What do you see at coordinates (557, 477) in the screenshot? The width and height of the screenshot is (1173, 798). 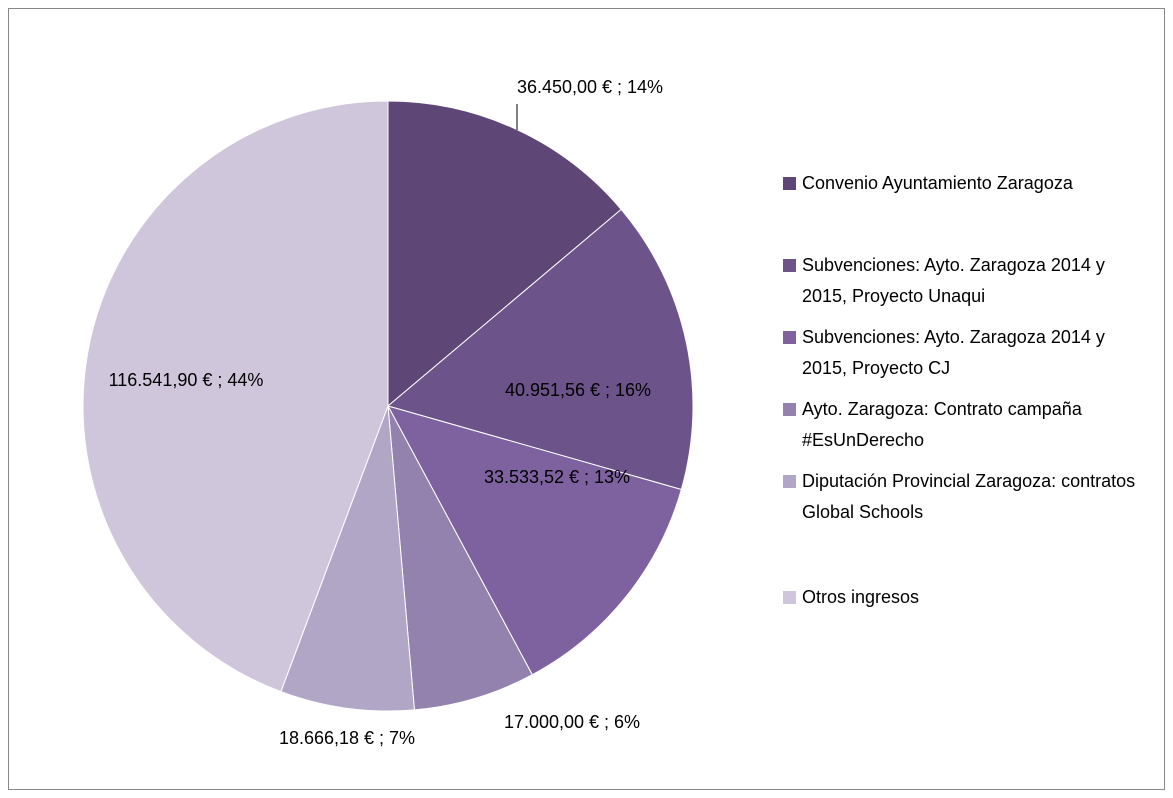 I see `data-label: 33.533,52 € ; 13%` at bounding box center [557, 477].